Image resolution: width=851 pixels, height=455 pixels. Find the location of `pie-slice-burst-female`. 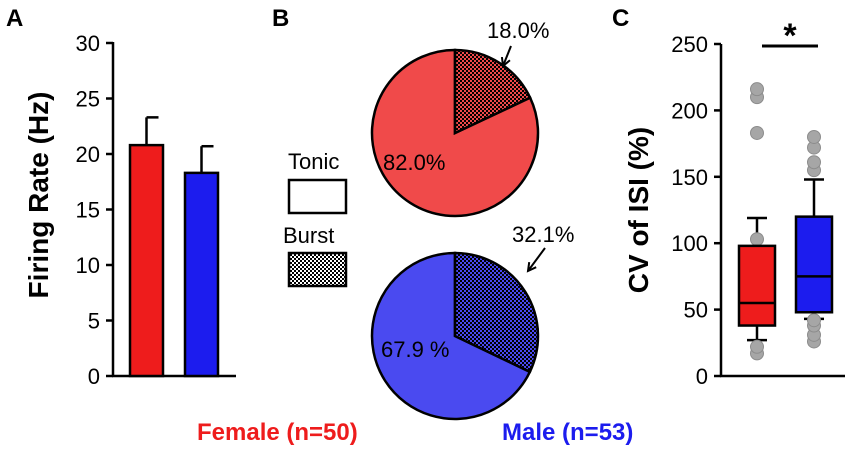

pie-slice-burst-female is located at coordinates (492, 91).